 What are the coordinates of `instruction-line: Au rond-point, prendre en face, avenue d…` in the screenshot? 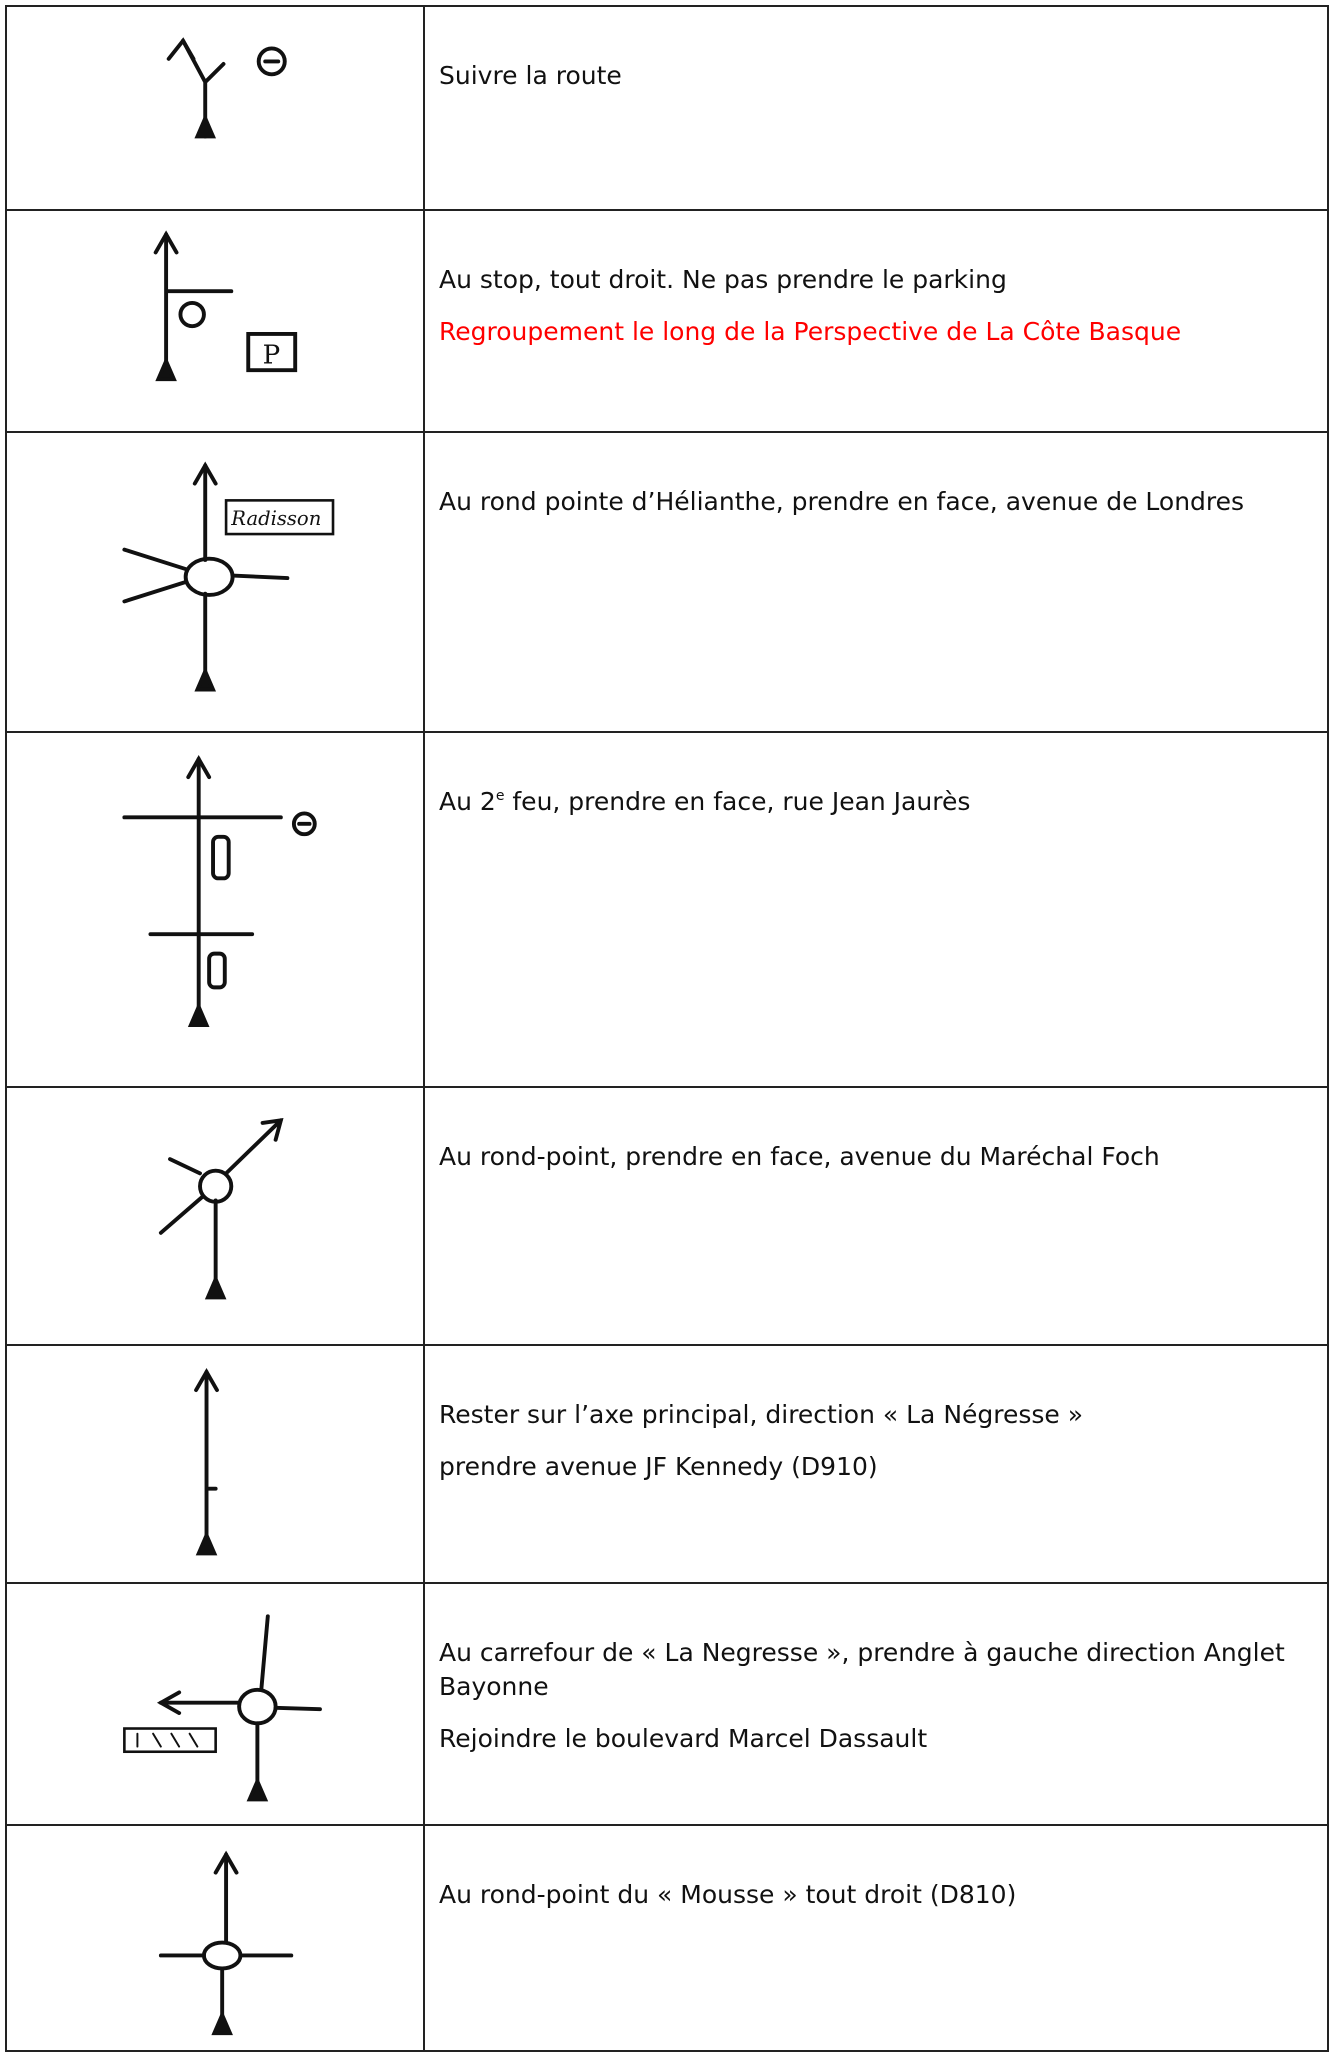 It's located at (877, 1157).